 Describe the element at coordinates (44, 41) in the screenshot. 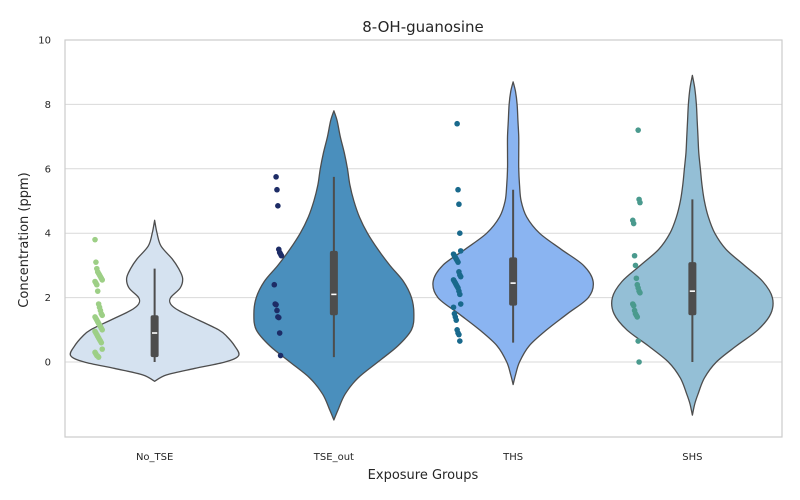

I see `y-tick-label: 10` at that location.